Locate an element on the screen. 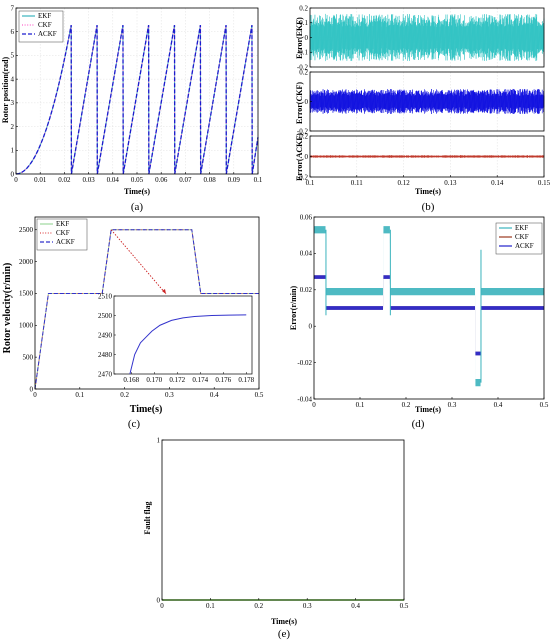 This screenshot has height=640, width=550. inset-frame is located at coordinates (183, 335).